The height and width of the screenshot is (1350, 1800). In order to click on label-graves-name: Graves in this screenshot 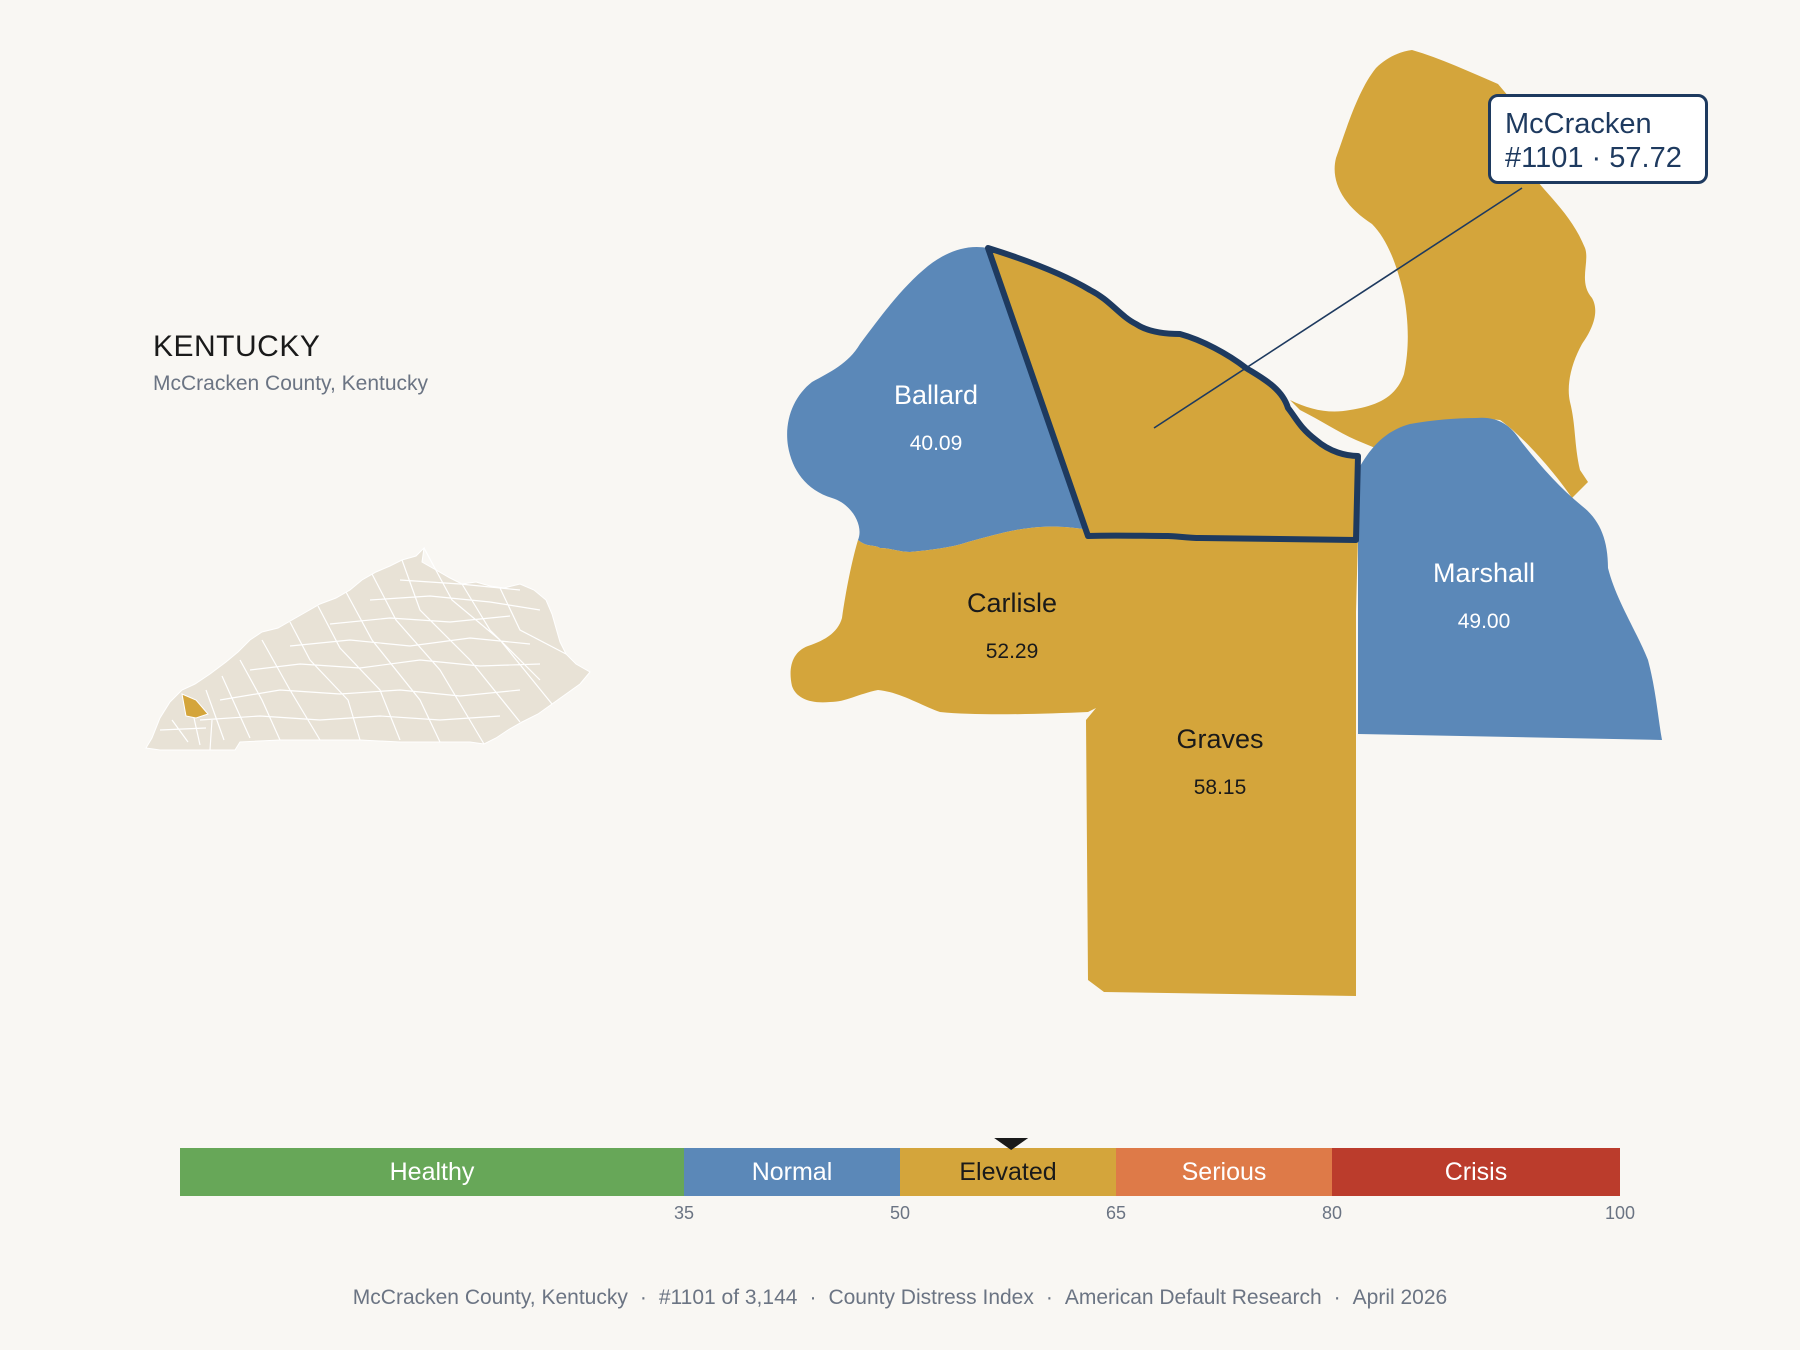, I will do `click(1219, 739)`.